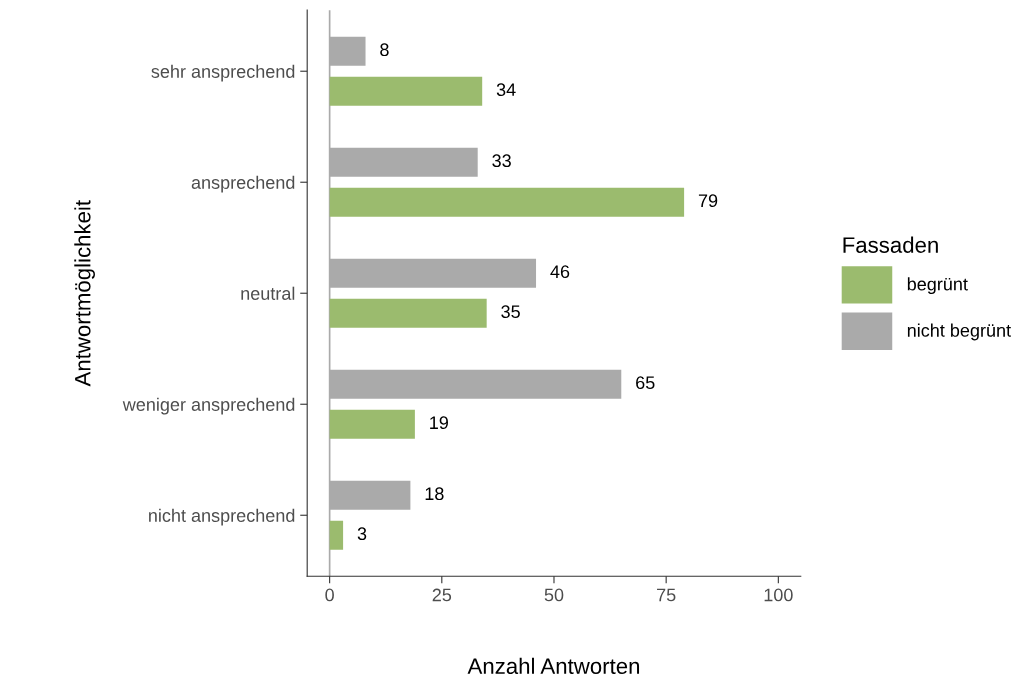 The image size is (1024, 678). What do you see at coordinates (553, 666) in the screenshot?
I see `x-axis-title: Anzahl Antworten` at bounding box center [553, 666].